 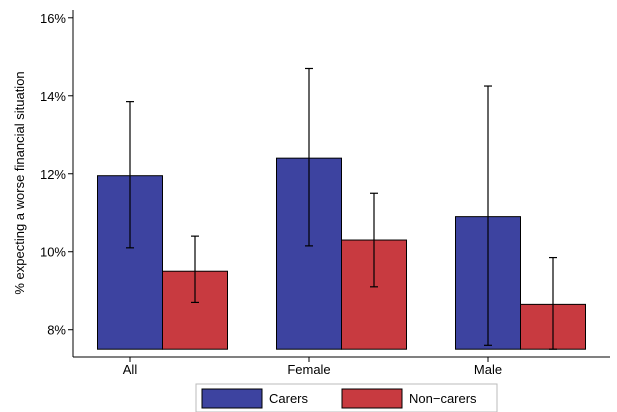 I want to click on x-tick-label: Male, so click(x=488, y=369).